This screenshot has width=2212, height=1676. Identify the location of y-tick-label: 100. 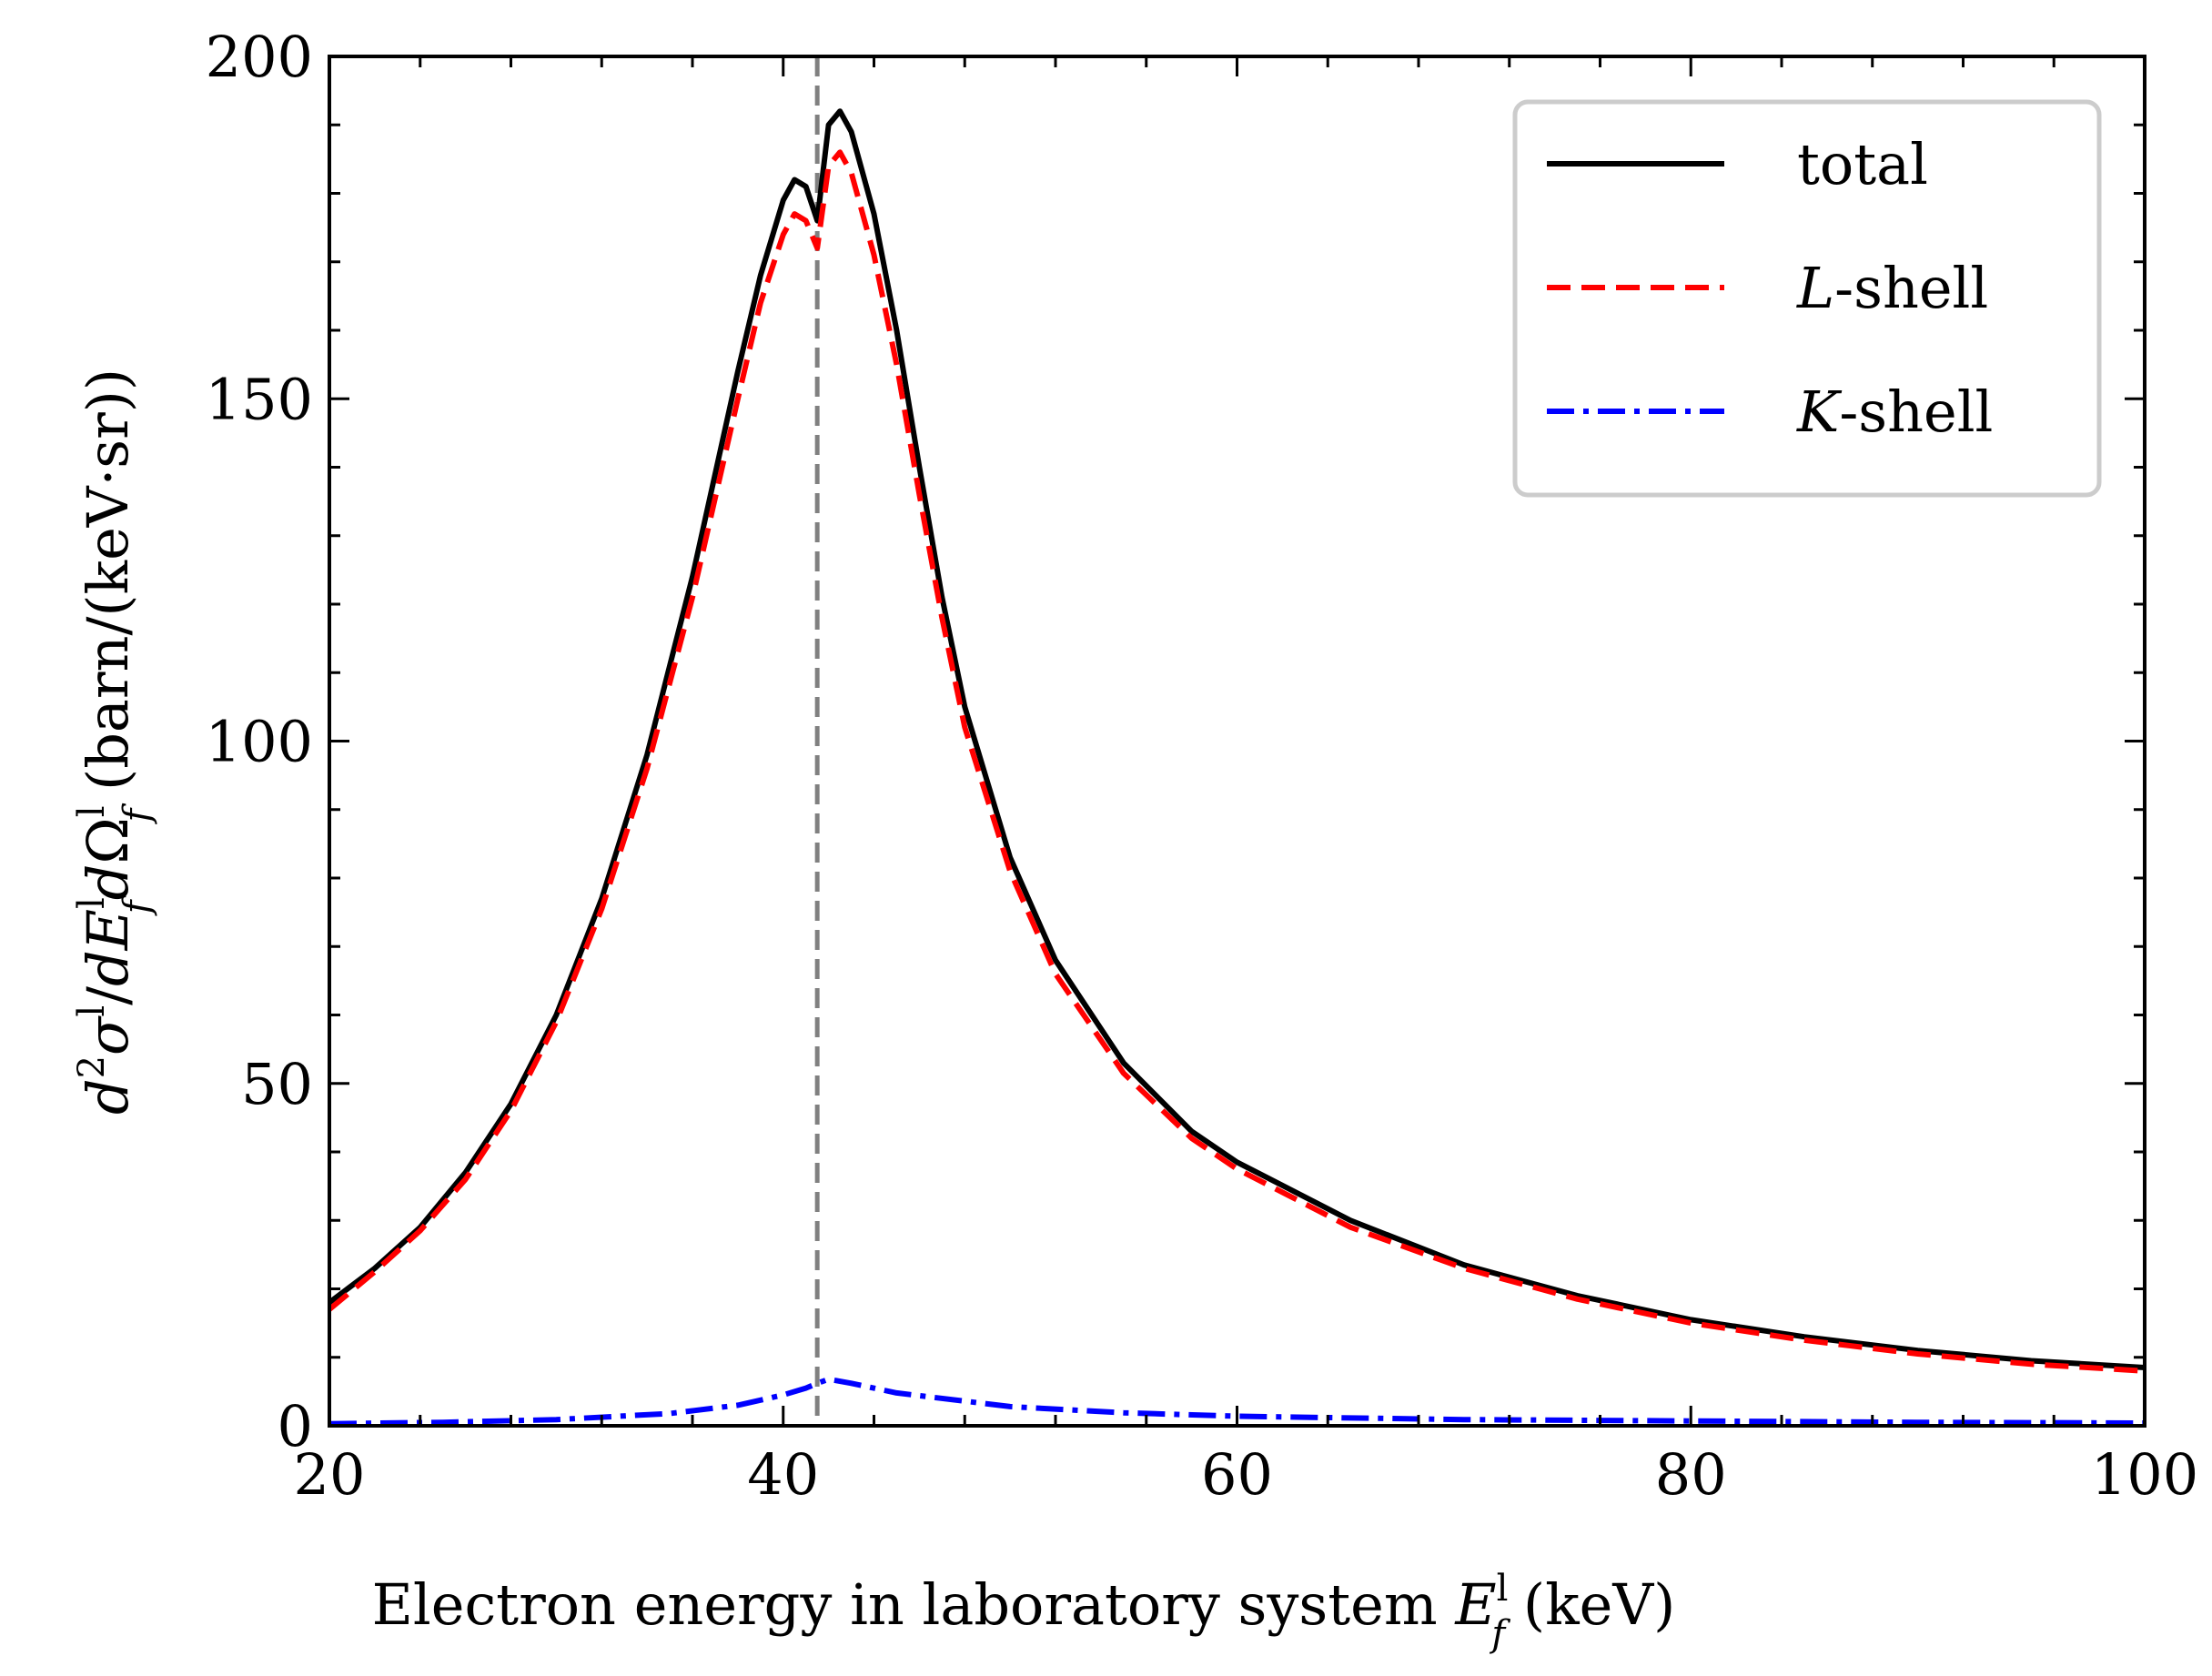
(259, 742).